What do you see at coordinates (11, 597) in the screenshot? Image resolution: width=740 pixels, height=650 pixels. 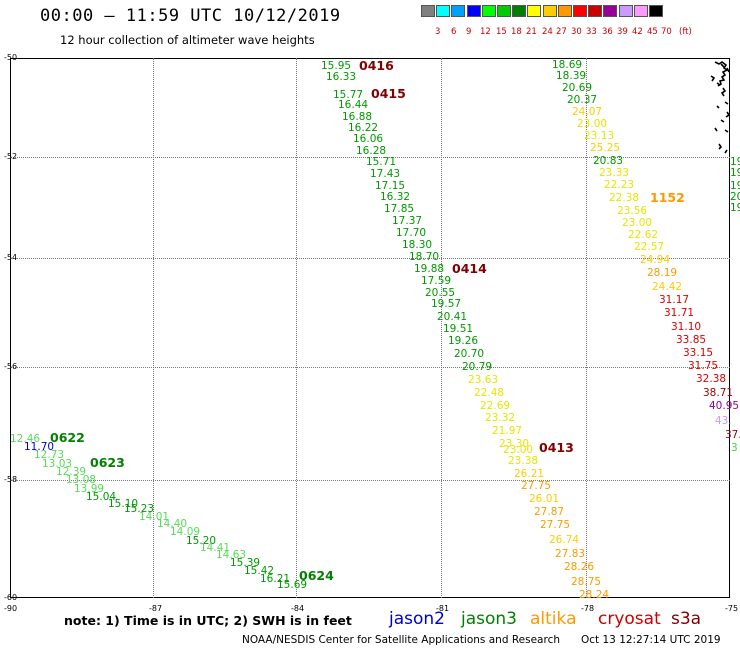 I see `latitude-label: -60` at bounding box center [11, 597].